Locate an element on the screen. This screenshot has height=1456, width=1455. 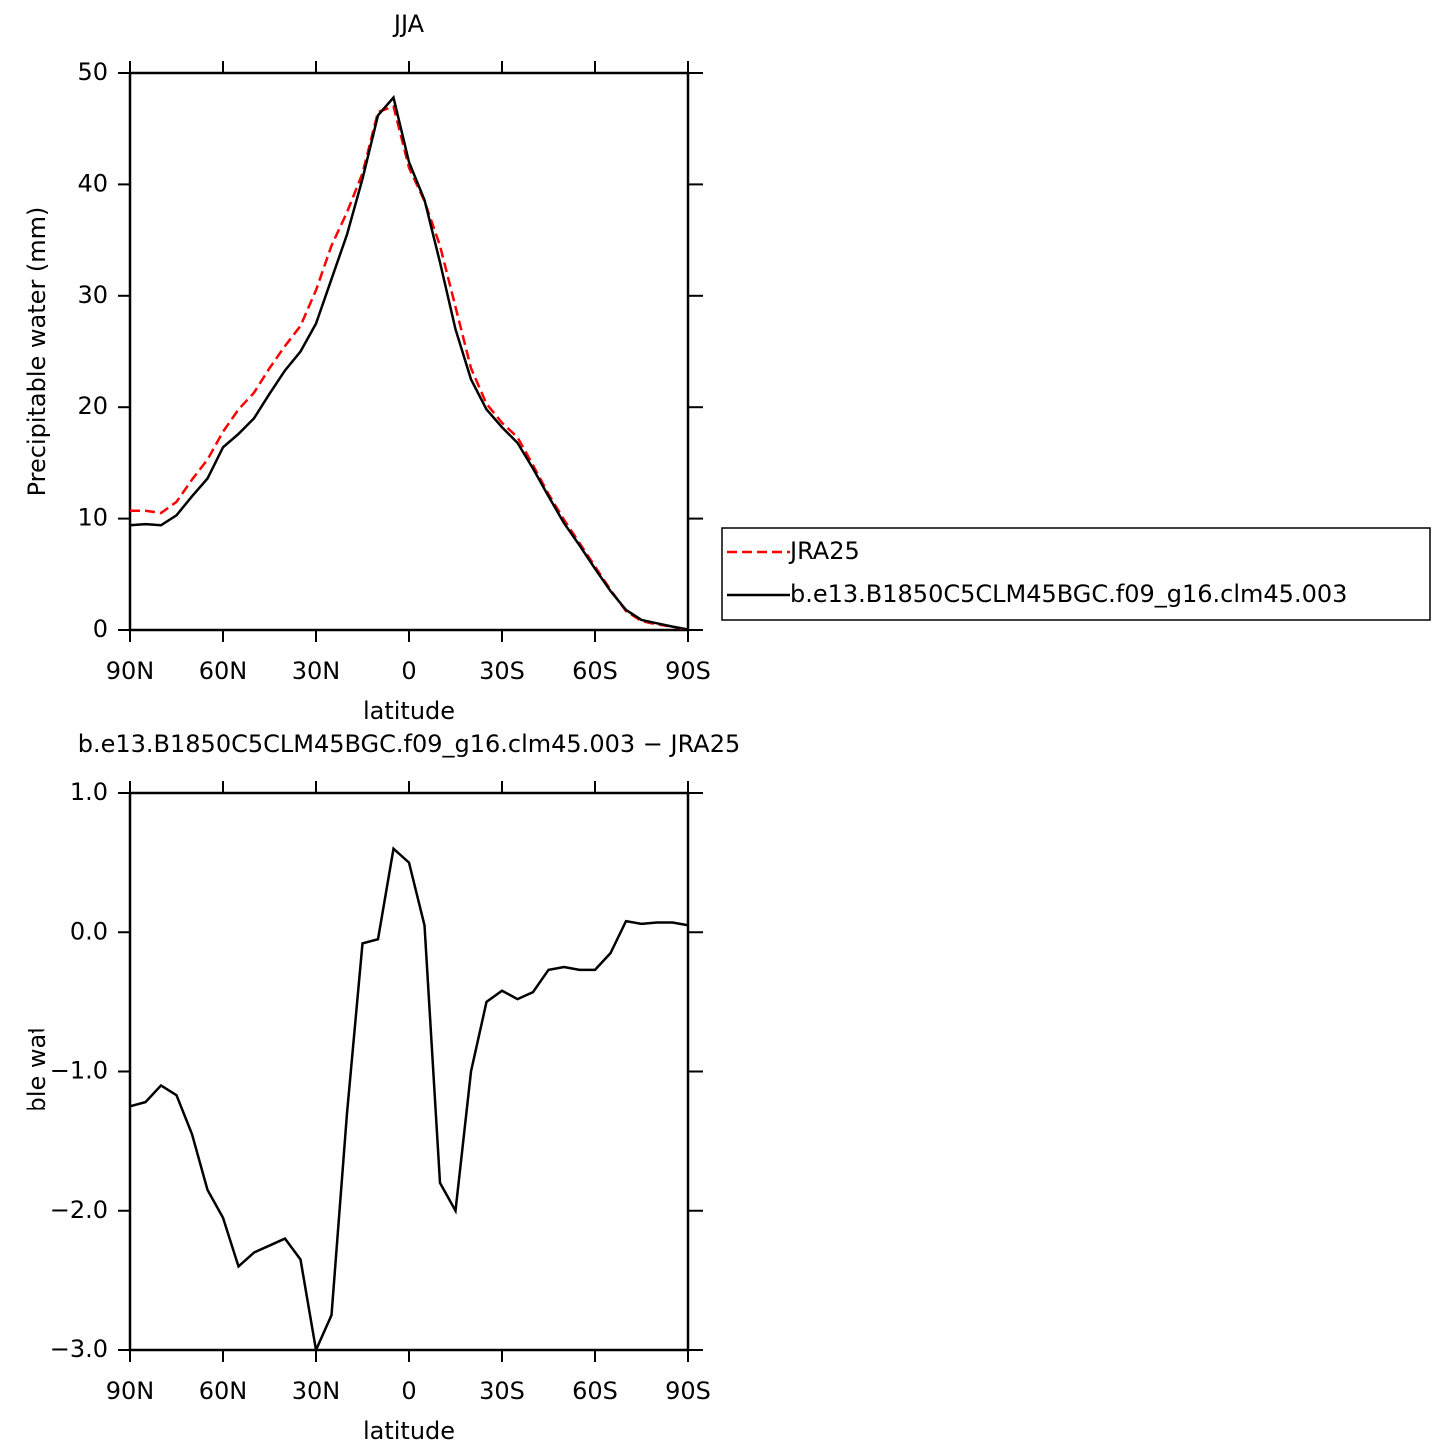
y-tick-label: 1.0 is located at coordinates (89, 792).